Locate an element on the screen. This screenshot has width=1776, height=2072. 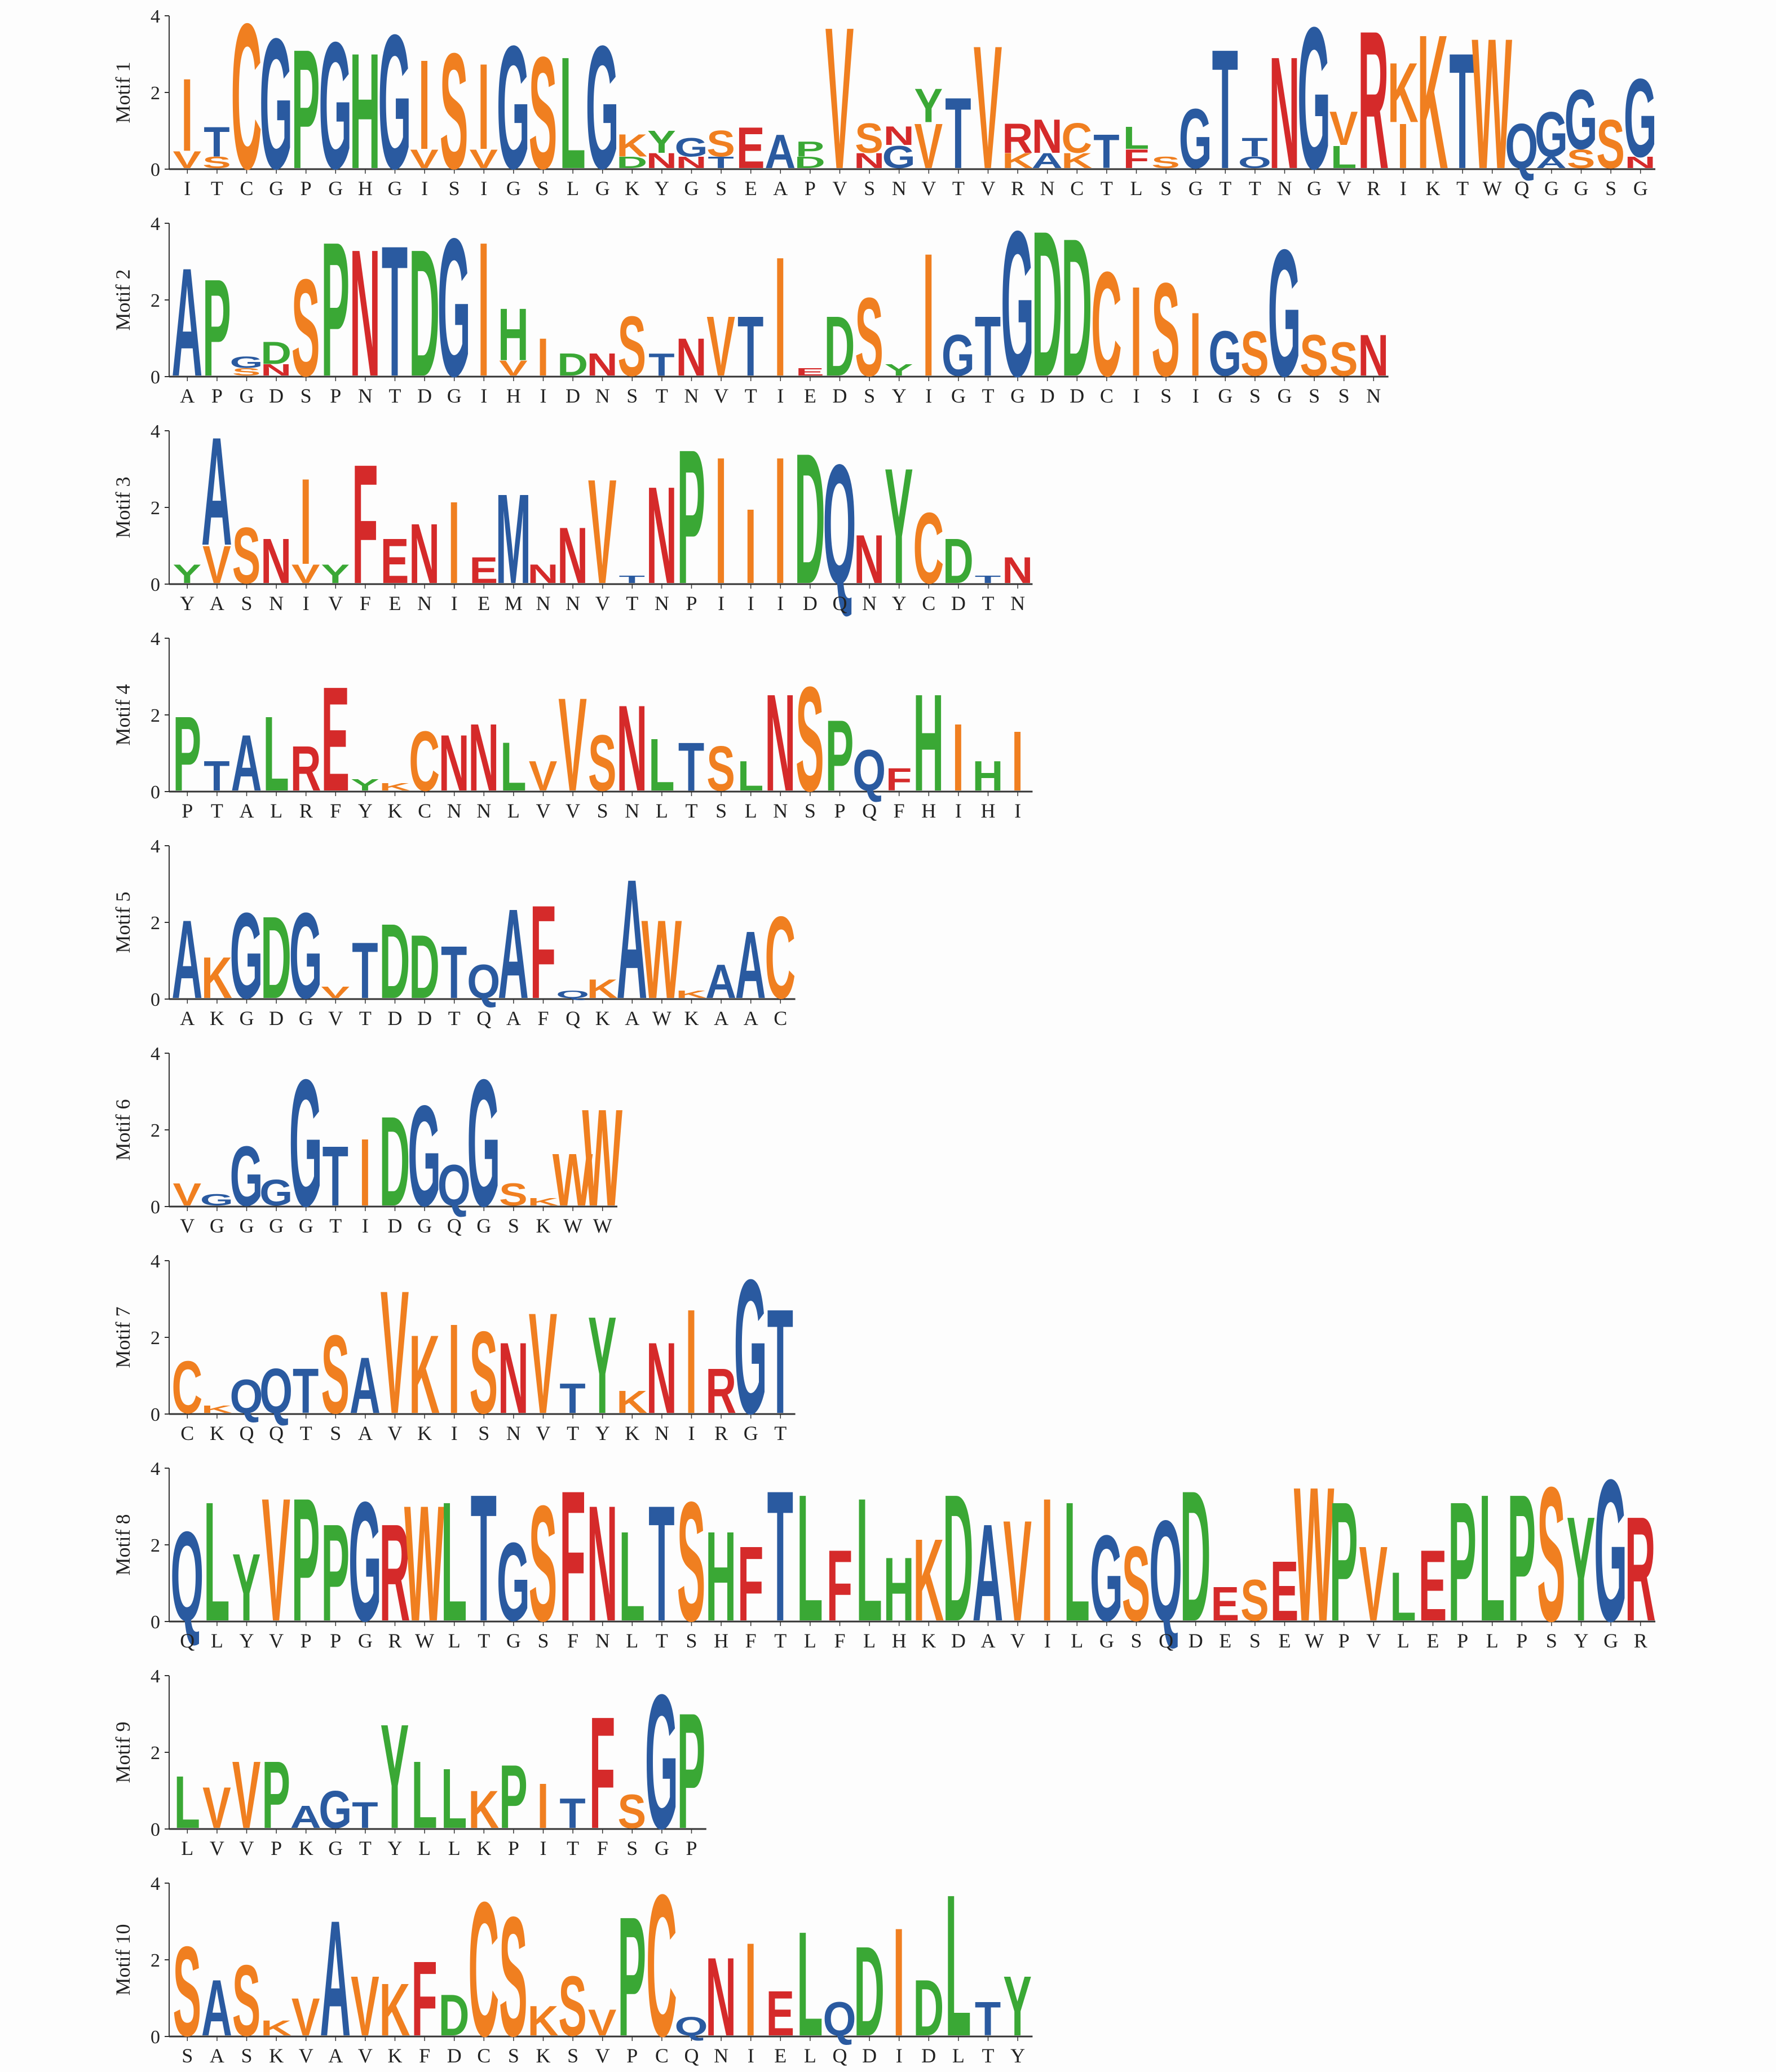
logo-letter-Q: Q is located at coordinates (276, 1391).